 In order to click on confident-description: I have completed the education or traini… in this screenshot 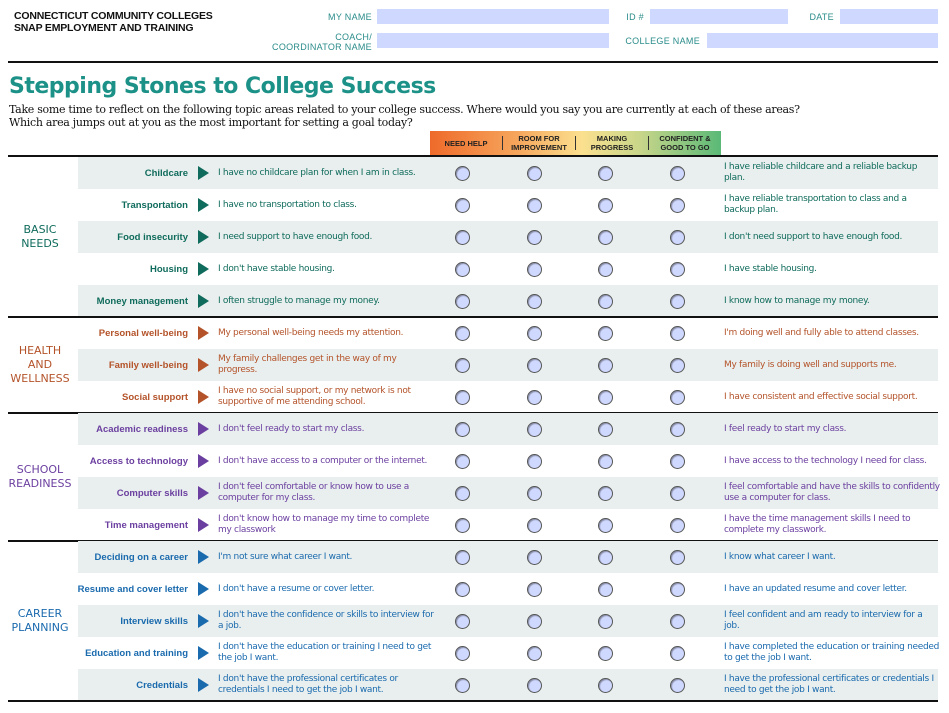, I will do `click(832, 652)`.